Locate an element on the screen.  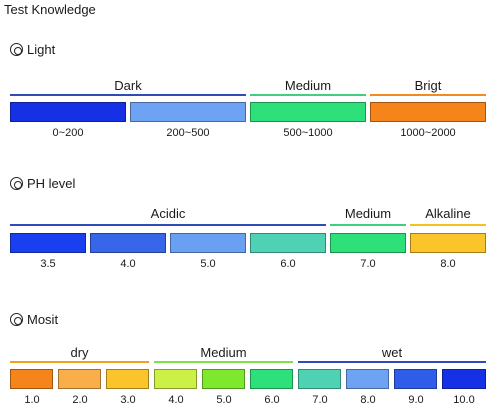
ph-value-5: 7.0 is located at coordinates (368, 264).